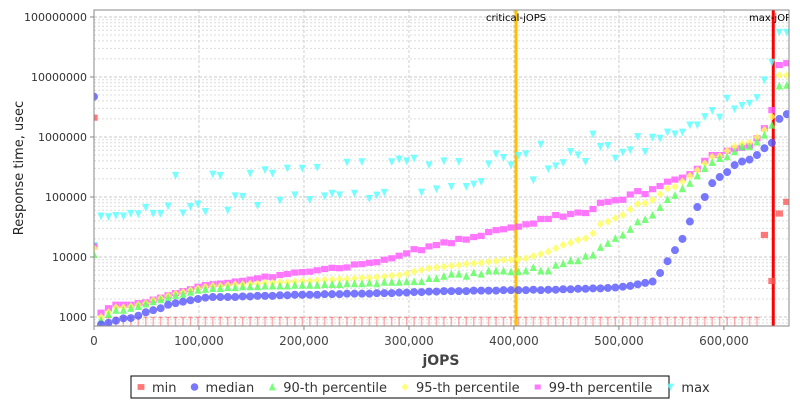 This screenshot has height=400, width=800. What do you see at coordinates (593, 388) in the screenshot?
I see `legend-item: 99-th percentile` at bounding box center [593, 388].